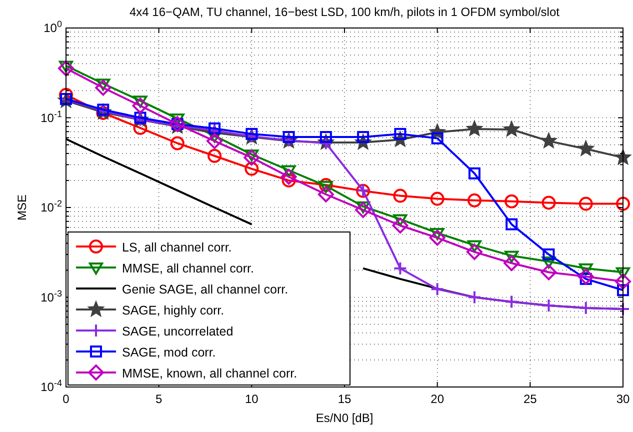 The image size is (633, 432). I want to click on legend-label: SAGE, highly corr., so click(173, 311).